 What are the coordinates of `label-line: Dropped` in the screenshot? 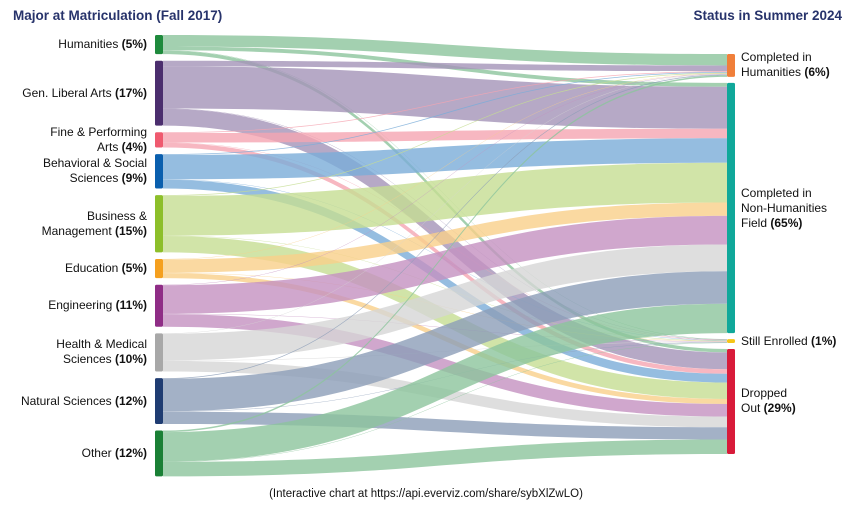 It's located at (796, 393).